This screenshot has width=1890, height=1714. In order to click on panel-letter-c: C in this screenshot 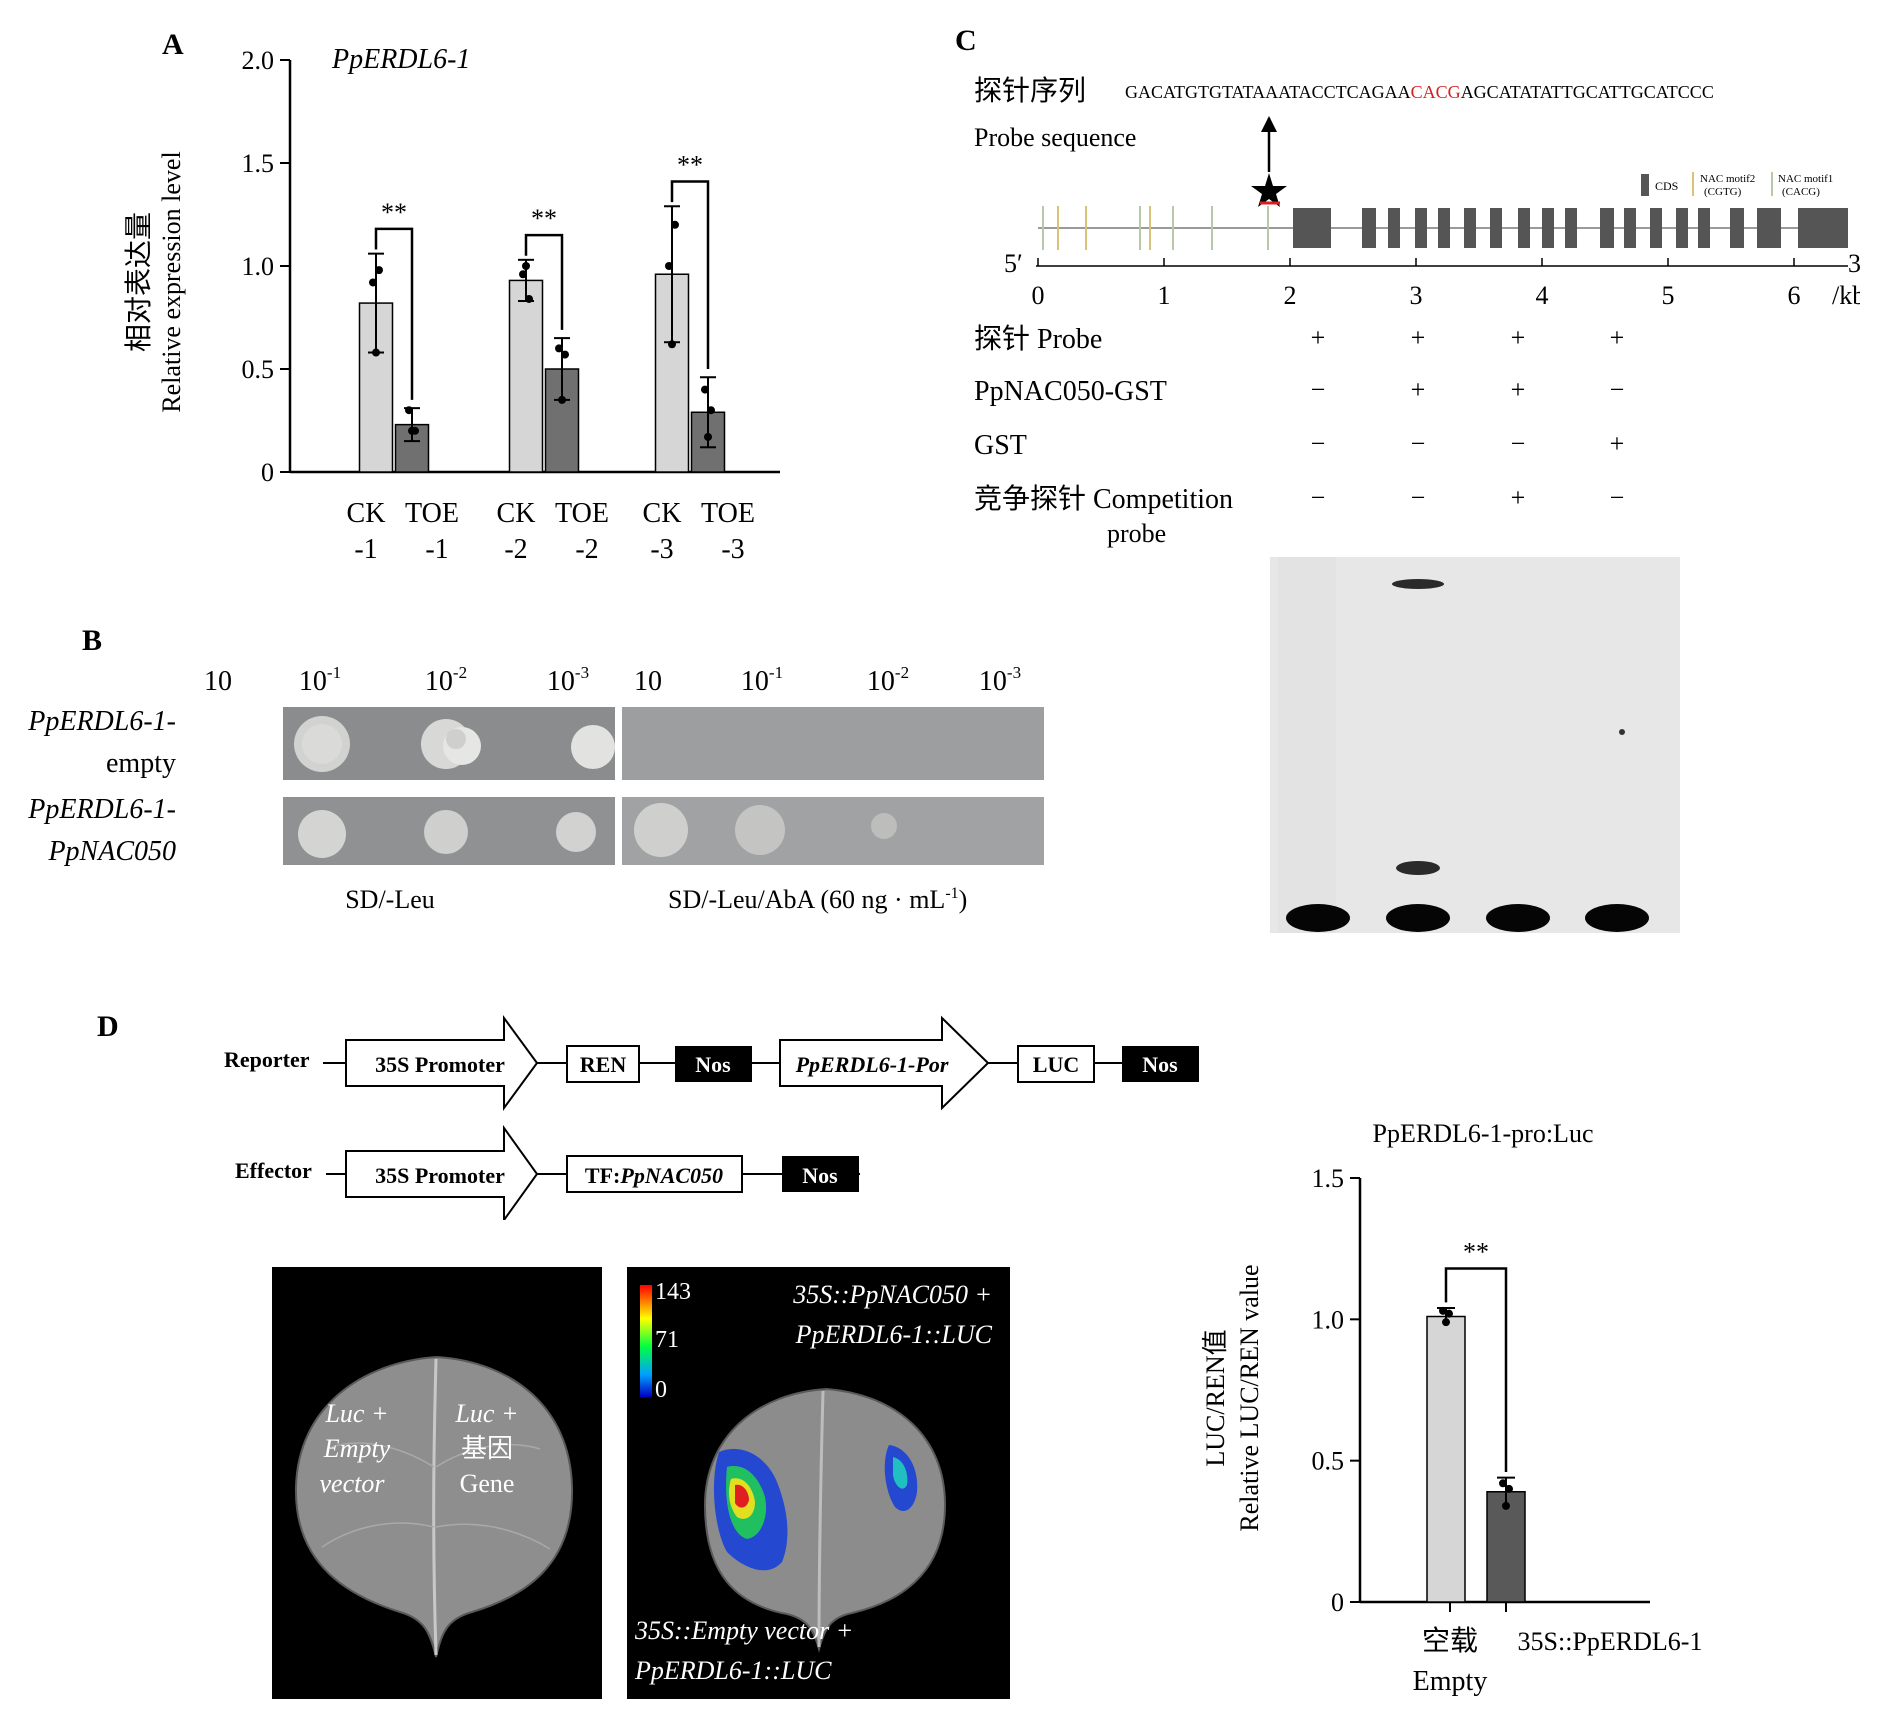, I will do `click(966, 40)`.